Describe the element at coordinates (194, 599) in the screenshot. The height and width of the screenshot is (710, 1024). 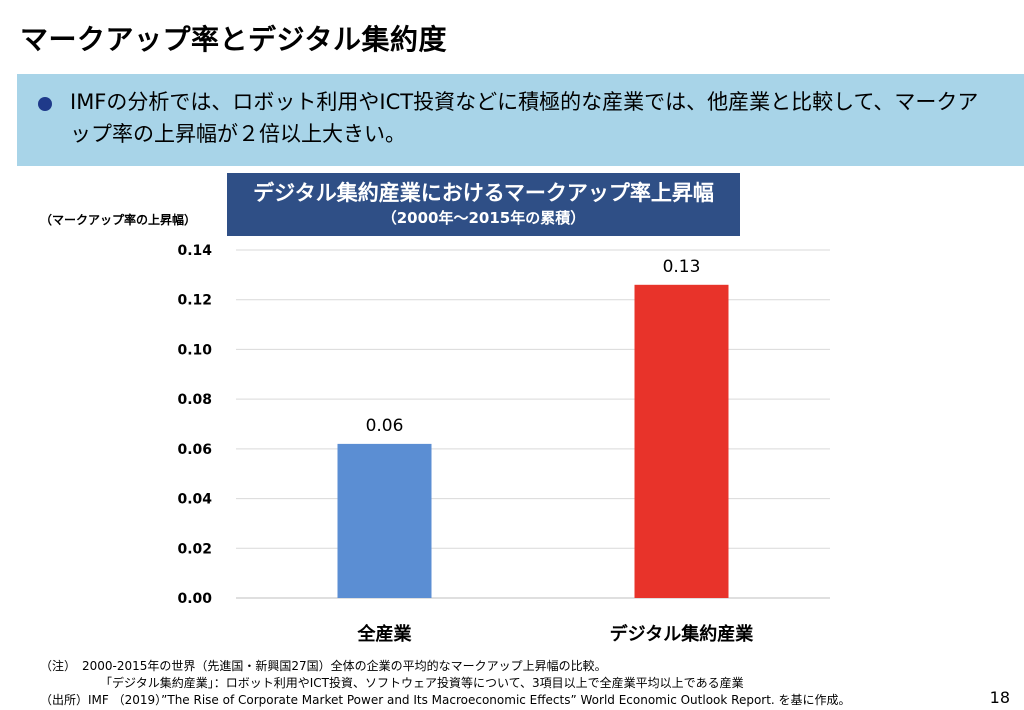
I see `y-tick-label: 0.00` at that location.